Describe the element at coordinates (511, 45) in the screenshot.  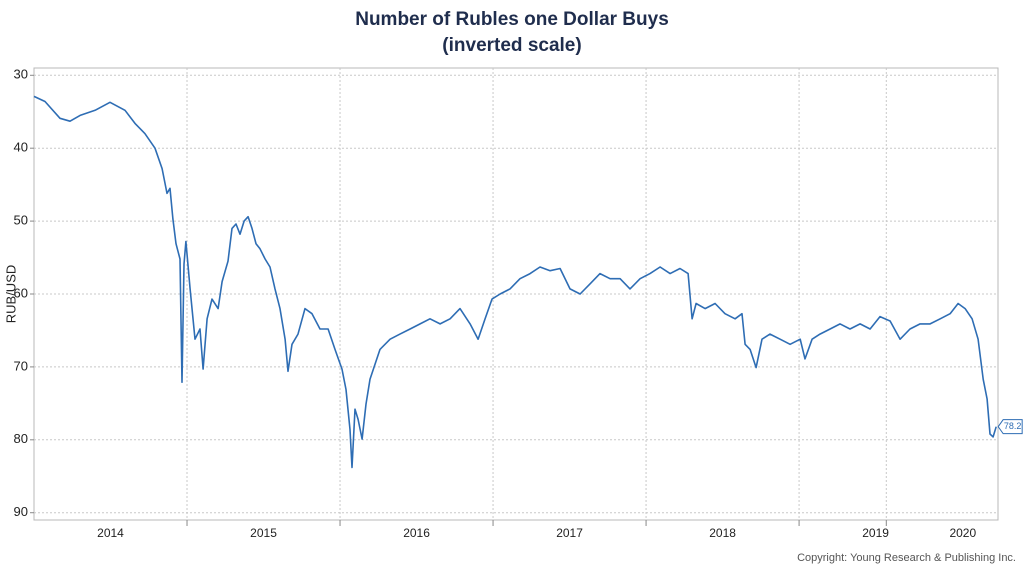
I see `chart-subtitle: (inverted scale)` at that location.